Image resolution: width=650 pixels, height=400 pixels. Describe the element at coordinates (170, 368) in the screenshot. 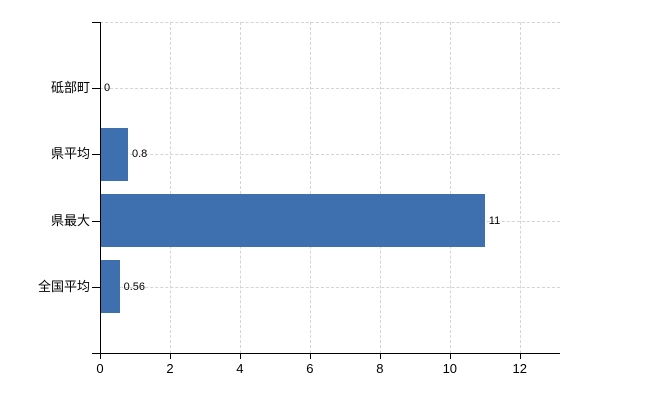

I see `x-tick-label: 2` at that location.